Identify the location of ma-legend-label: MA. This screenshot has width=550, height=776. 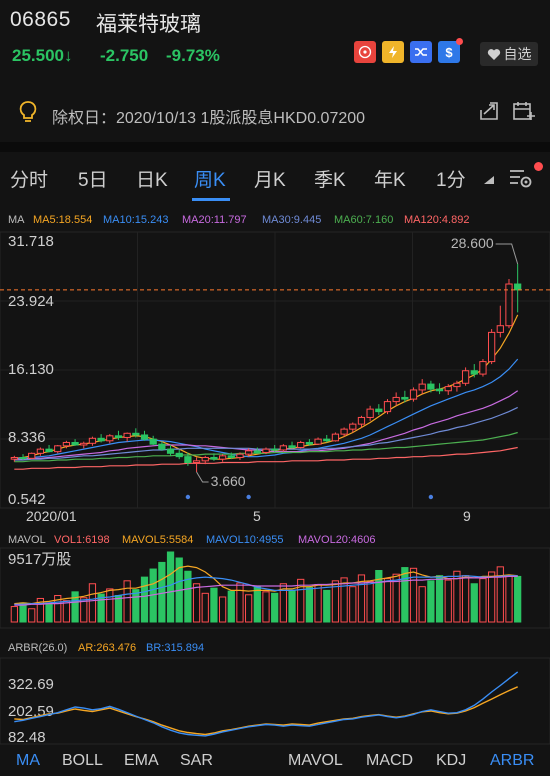
(16, 220).